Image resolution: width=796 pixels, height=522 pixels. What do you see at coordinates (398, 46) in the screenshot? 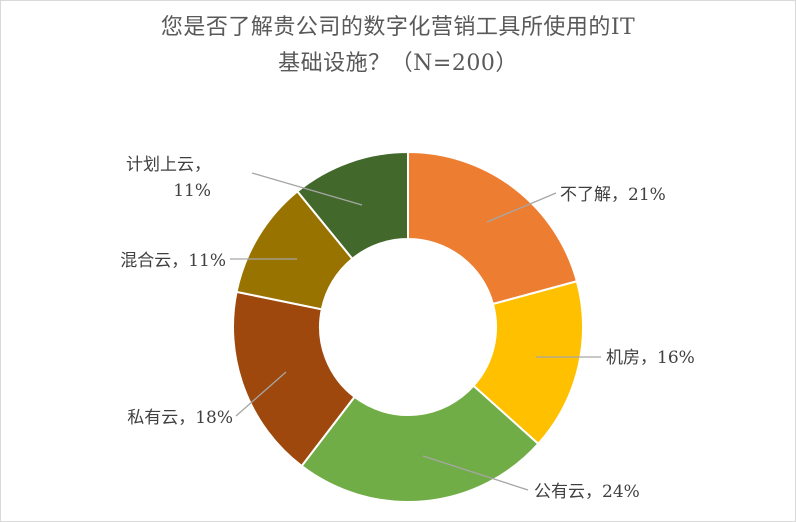
I see `chart-title: 您是否了解贵公司的数字化营销工具所使用的IT 基础设施？（N=200）` at bounding box center [398, 46].